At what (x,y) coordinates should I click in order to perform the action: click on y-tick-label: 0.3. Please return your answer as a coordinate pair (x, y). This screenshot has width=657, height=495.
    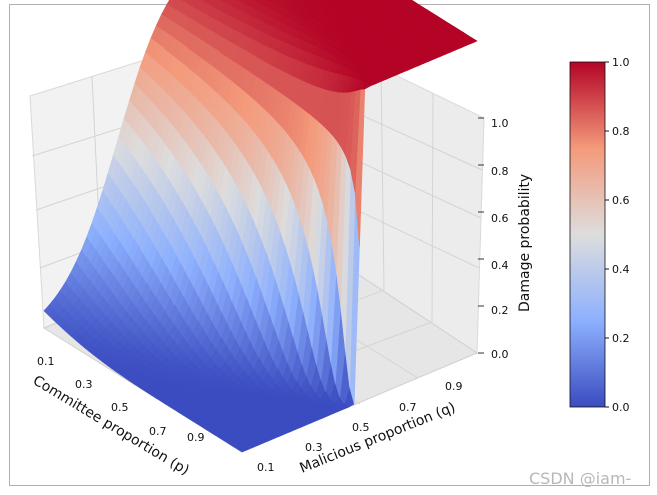
    Looking at the image, I should click on (314, 447).